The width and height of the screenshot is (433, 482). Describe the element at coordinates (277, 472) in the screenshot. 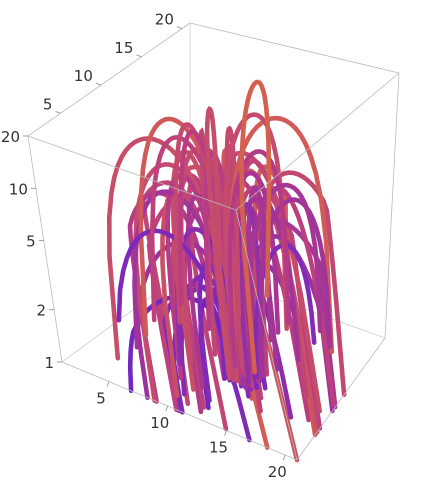

I see `x-tick-label: 20` at that location.